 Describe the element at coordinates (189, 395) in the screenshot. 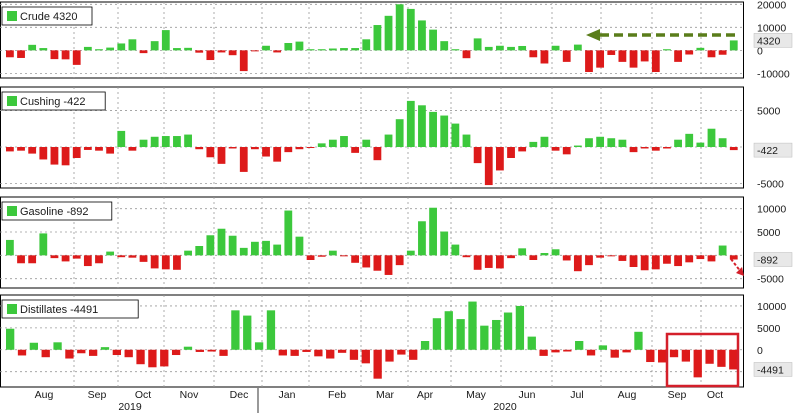

I see `x-tick-label: Nov` at that location.